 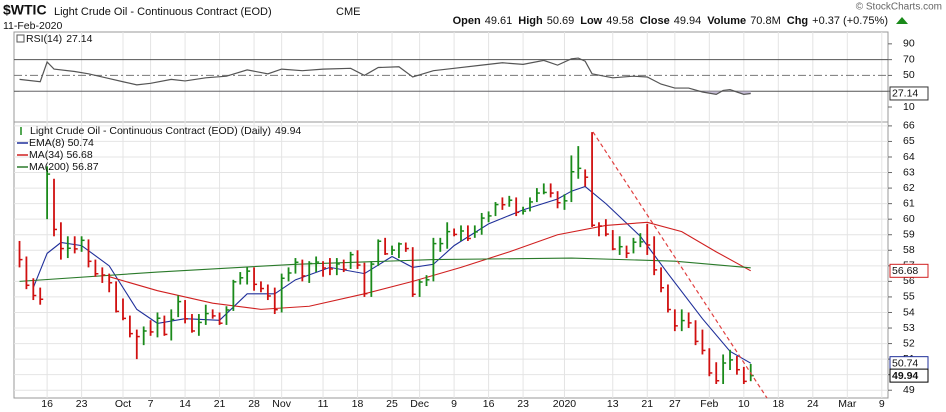 I want to click on legend-name: MA(200), so click(x=49, y=167).